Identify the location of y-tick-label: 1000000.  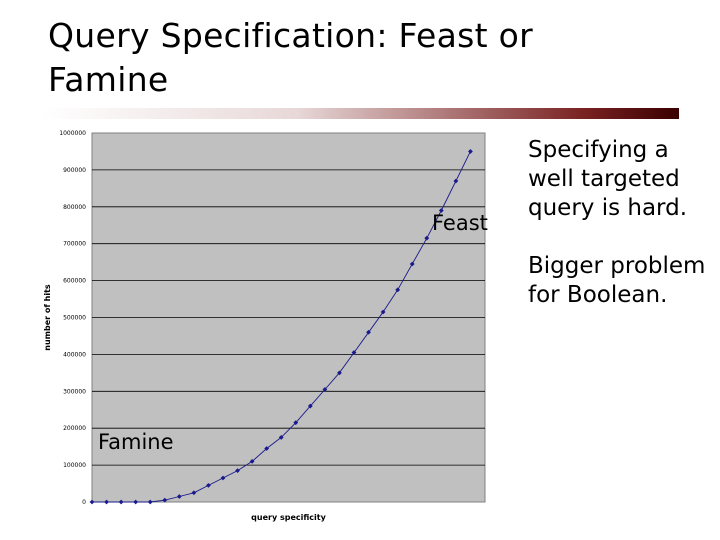
(72, 133).